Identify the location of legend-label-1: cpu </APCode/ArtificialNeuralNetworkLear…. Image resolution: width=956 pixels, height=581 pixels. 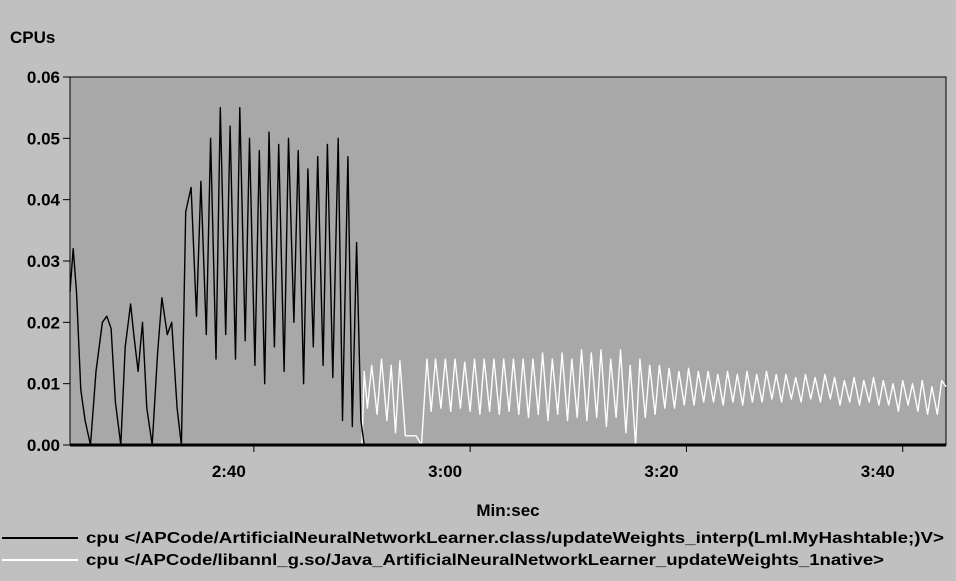
(515, 538).